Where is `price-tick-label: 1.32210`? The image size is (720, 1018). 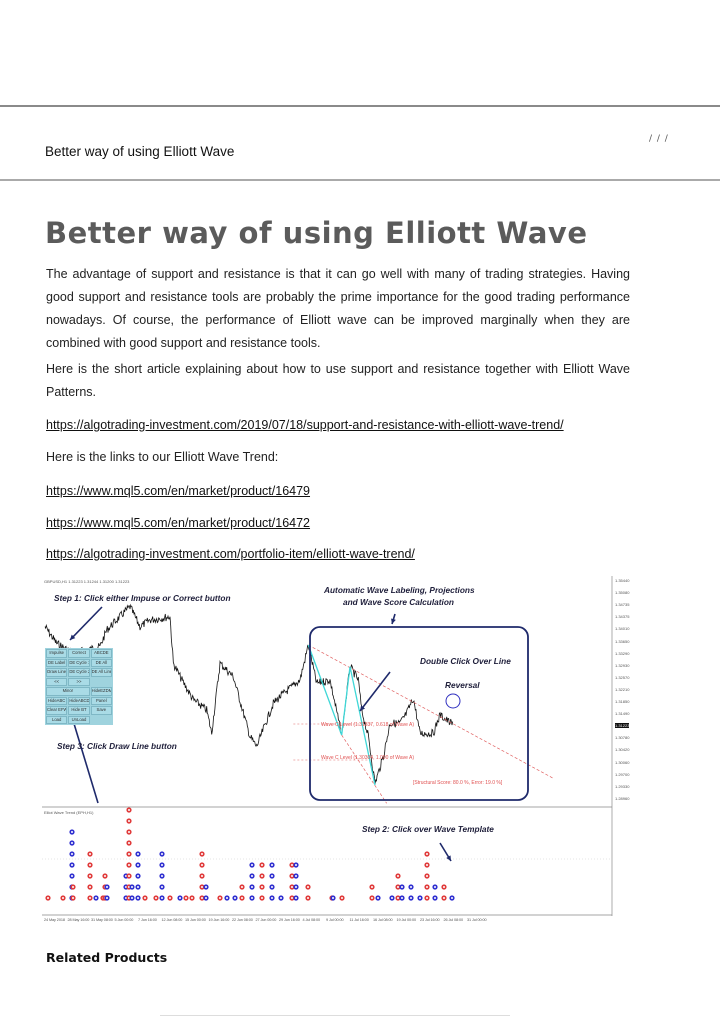
price-tick-label: 1.32210 is located at coordinates (622, 689).